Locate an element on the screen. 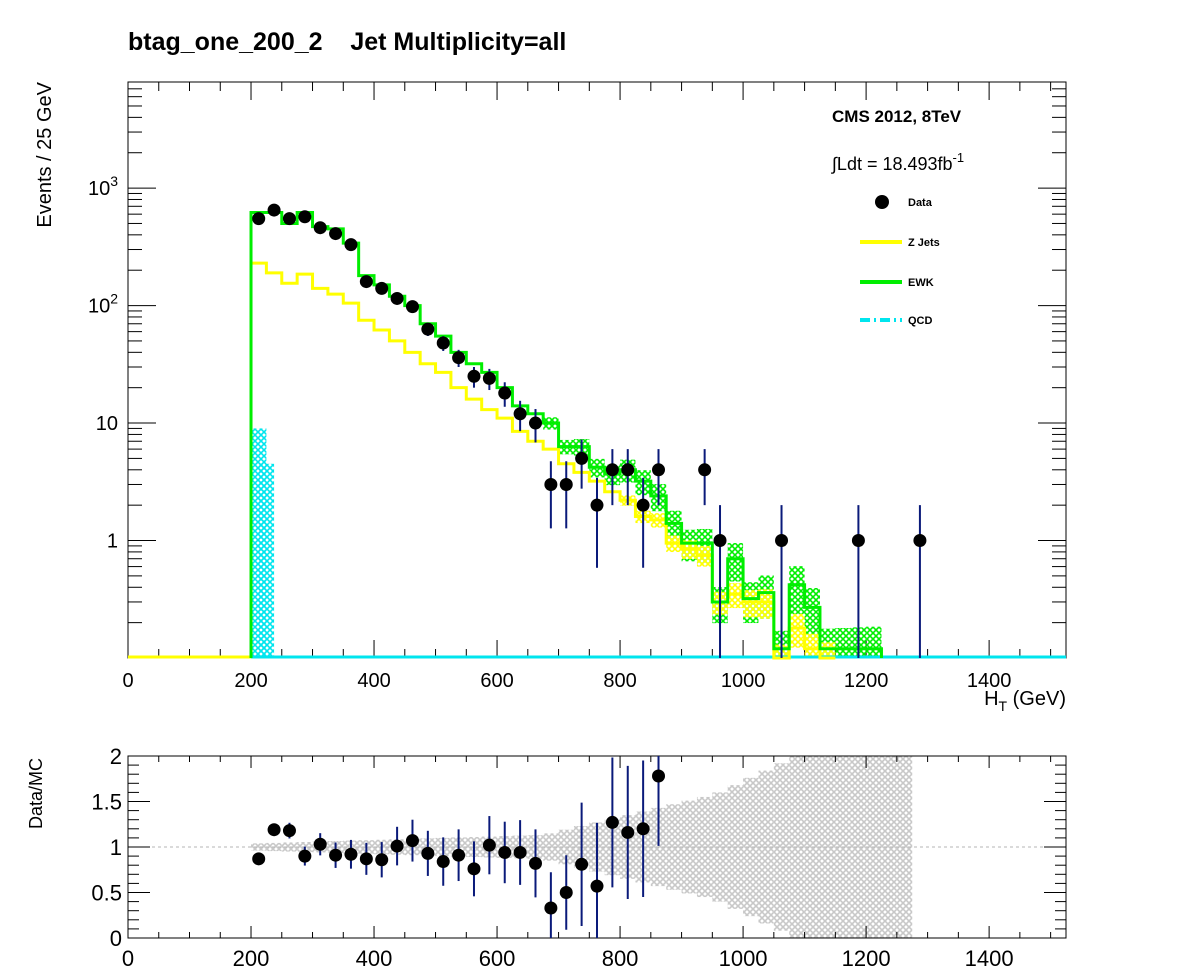 The width and height of the screenshot is (1196, 972). legend-label: Z Jets is located at coordinates (924, 243).